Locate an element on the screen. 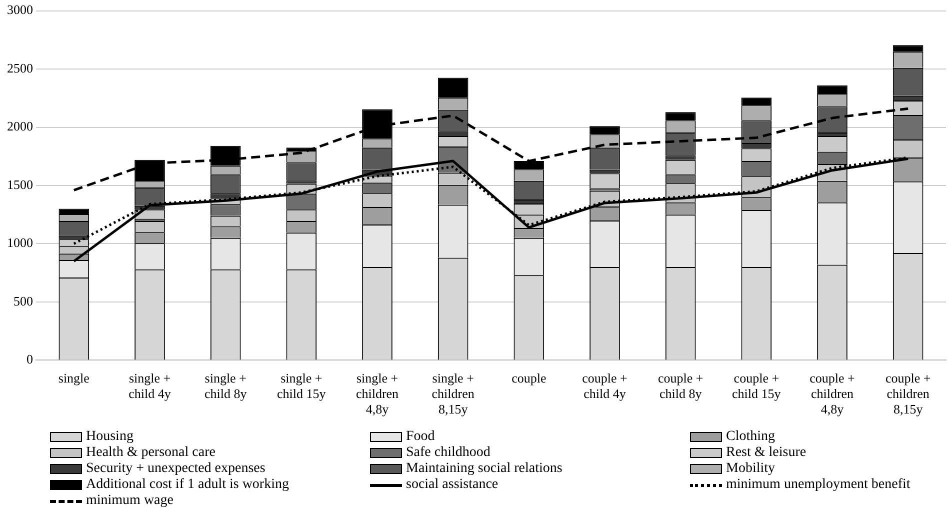  x-tick-label: couple + child 8y is located at coordinates (681, 386).